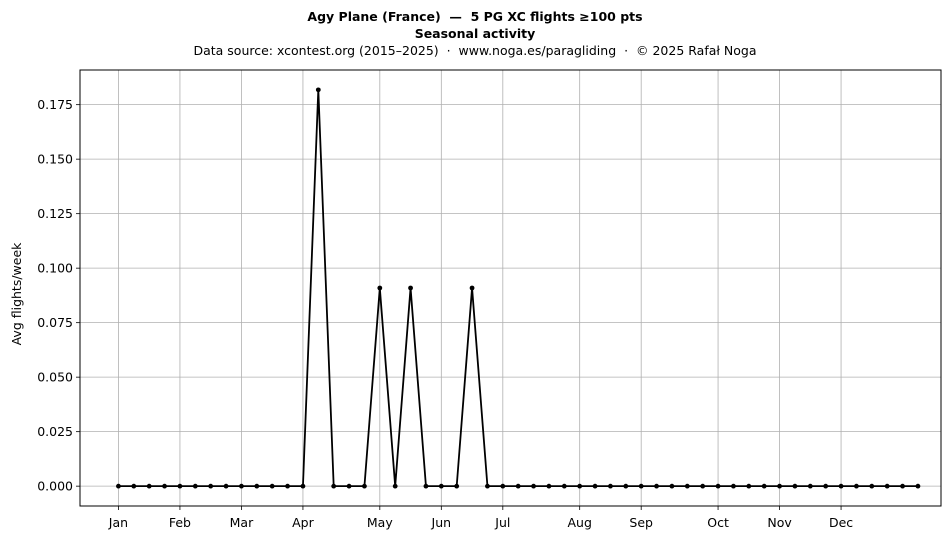 Image resolution: width=950 pixels, height=539 pixels. What do you see at coordinates (55, 322) in the screenshot?
I see `y-tick-label: 0.075` at bounding box center [55, 322].